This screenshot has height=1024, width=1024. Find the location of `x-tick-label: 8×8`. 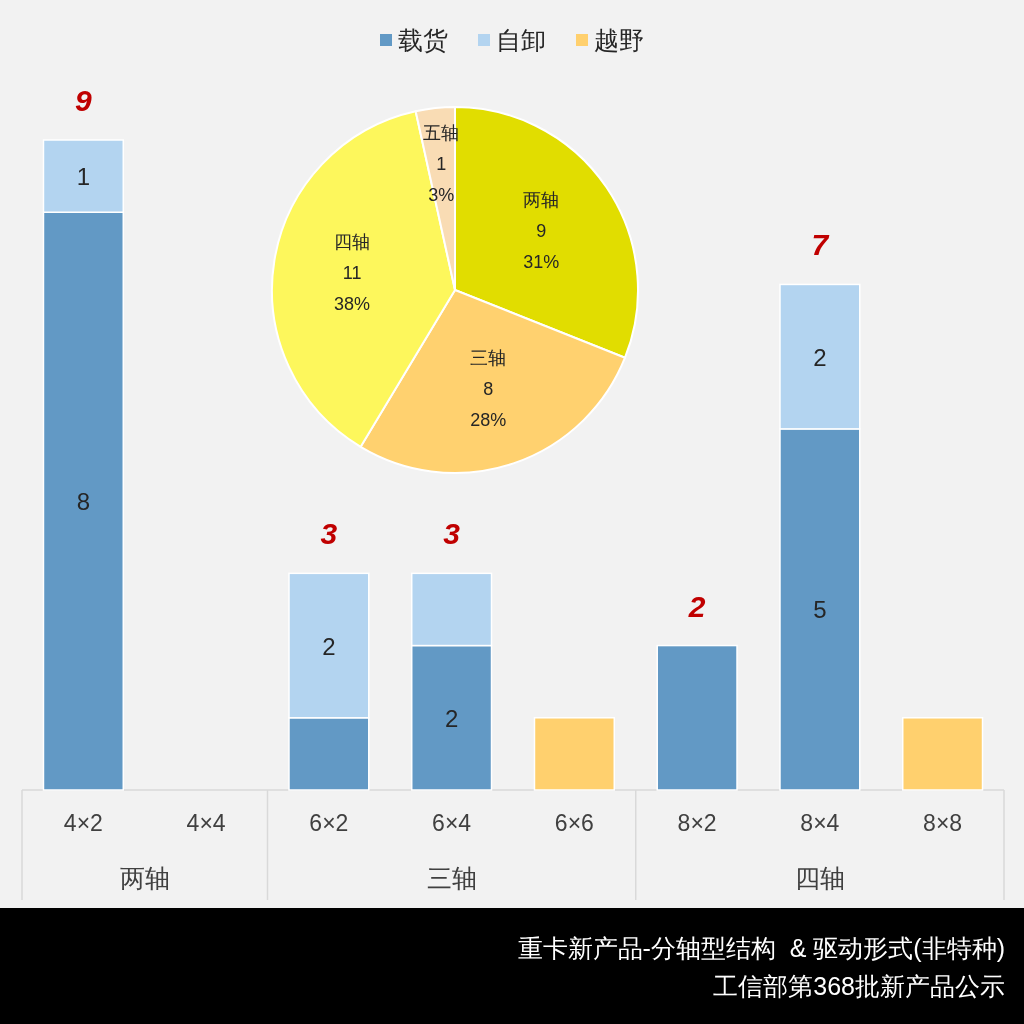

x-tick-label: 8×8 is located at coordinates (943, 823).